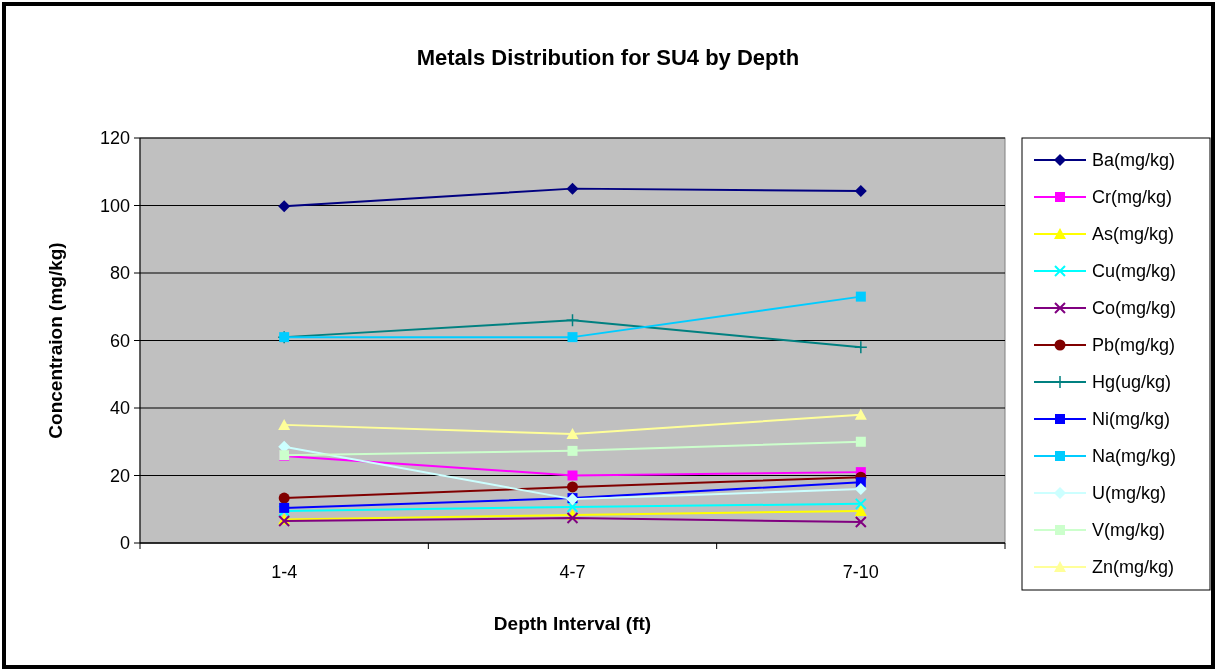 Image resolution: width=1217 pixels, height=671 pixels. What do you see at coordinates (119, 273) in the screenshot?
I see `y-tick-label: 80` at bounding box center [119, 273].